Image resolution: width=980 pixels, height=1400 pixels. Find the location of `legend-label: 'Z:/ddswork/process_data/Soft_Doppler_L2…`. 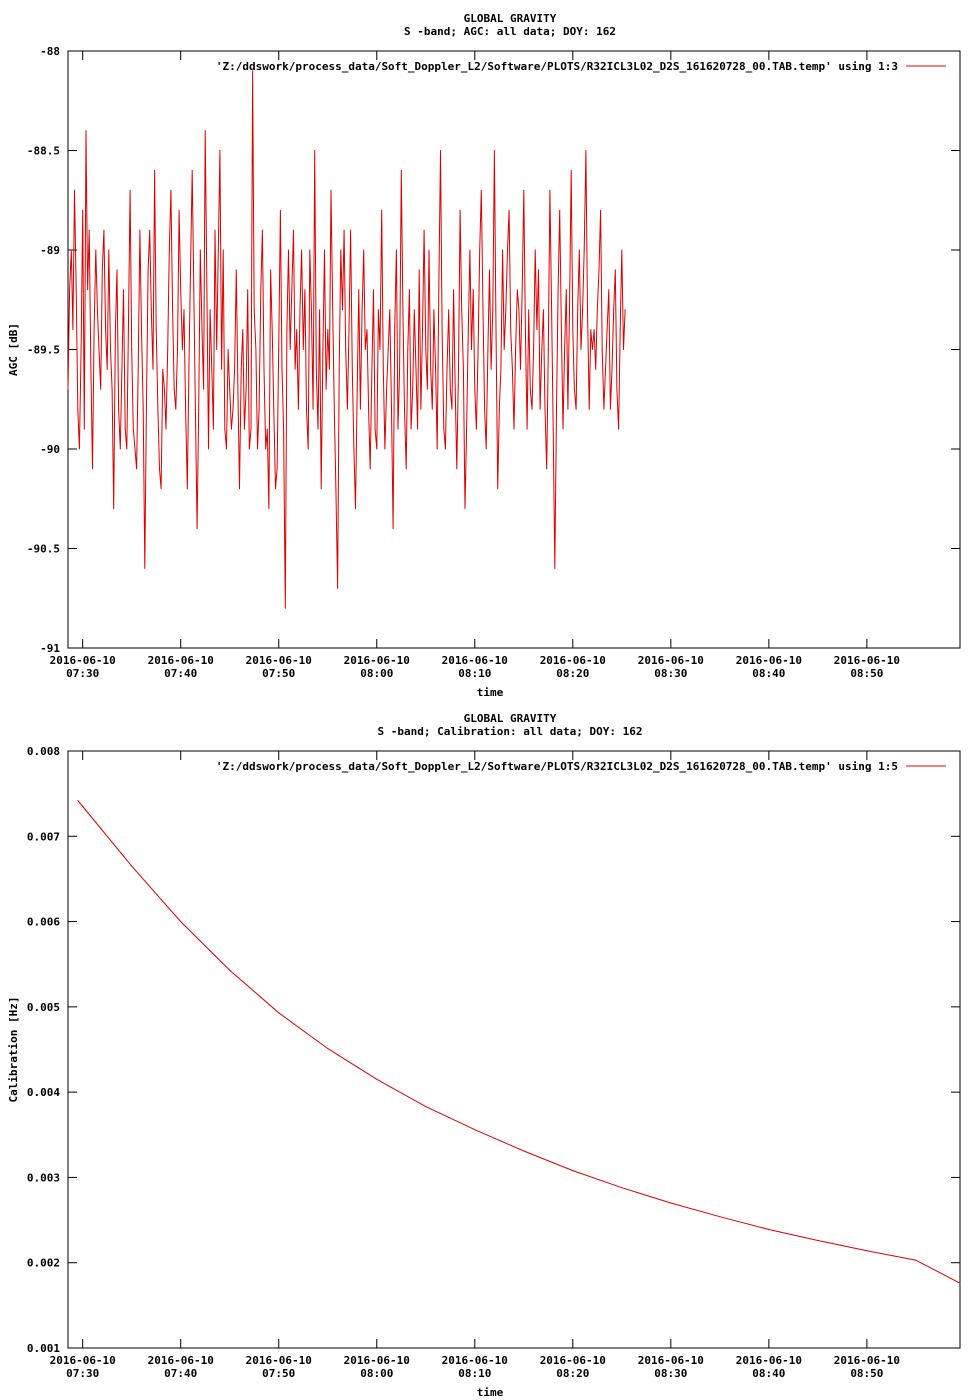

legend-label: 'Z:/ddswork/process_data/Soft_Doppler_L2… is located at coordinates (557, 766).